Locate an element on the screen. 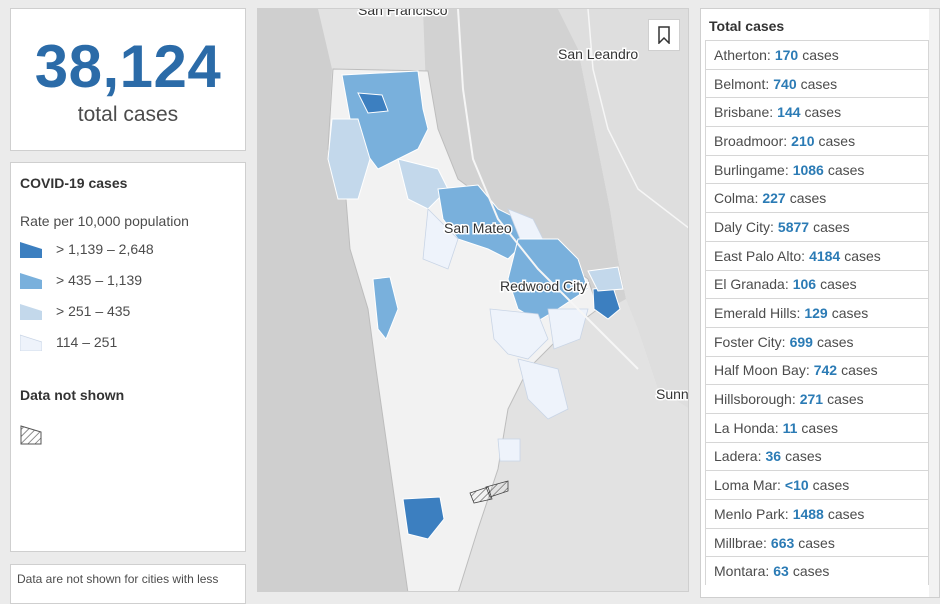 The height and width of the screenshot is (604, 940). legend-title: COVID-19 cases is located at coordinates (74, 183).